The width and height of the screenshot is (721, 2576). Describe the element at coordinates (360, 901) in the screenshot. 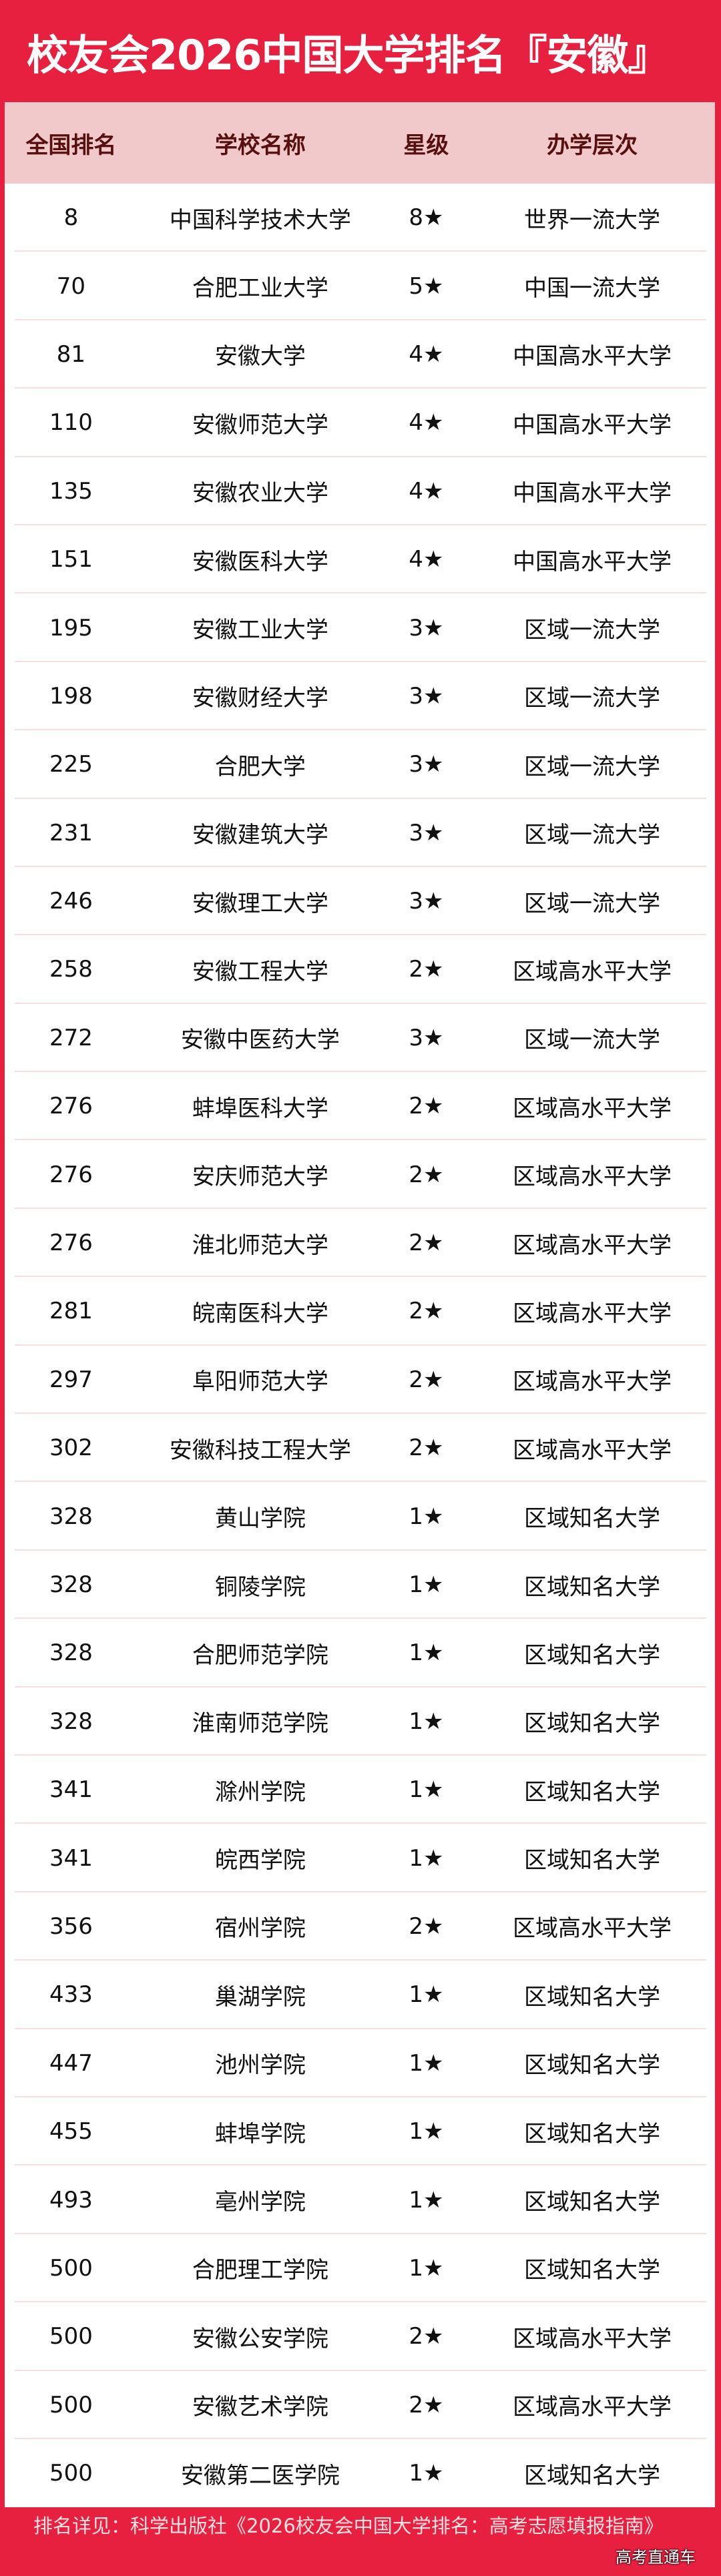

I see `table-row: 246 安徽理工大学 3★ 区域一流大学` at that location.